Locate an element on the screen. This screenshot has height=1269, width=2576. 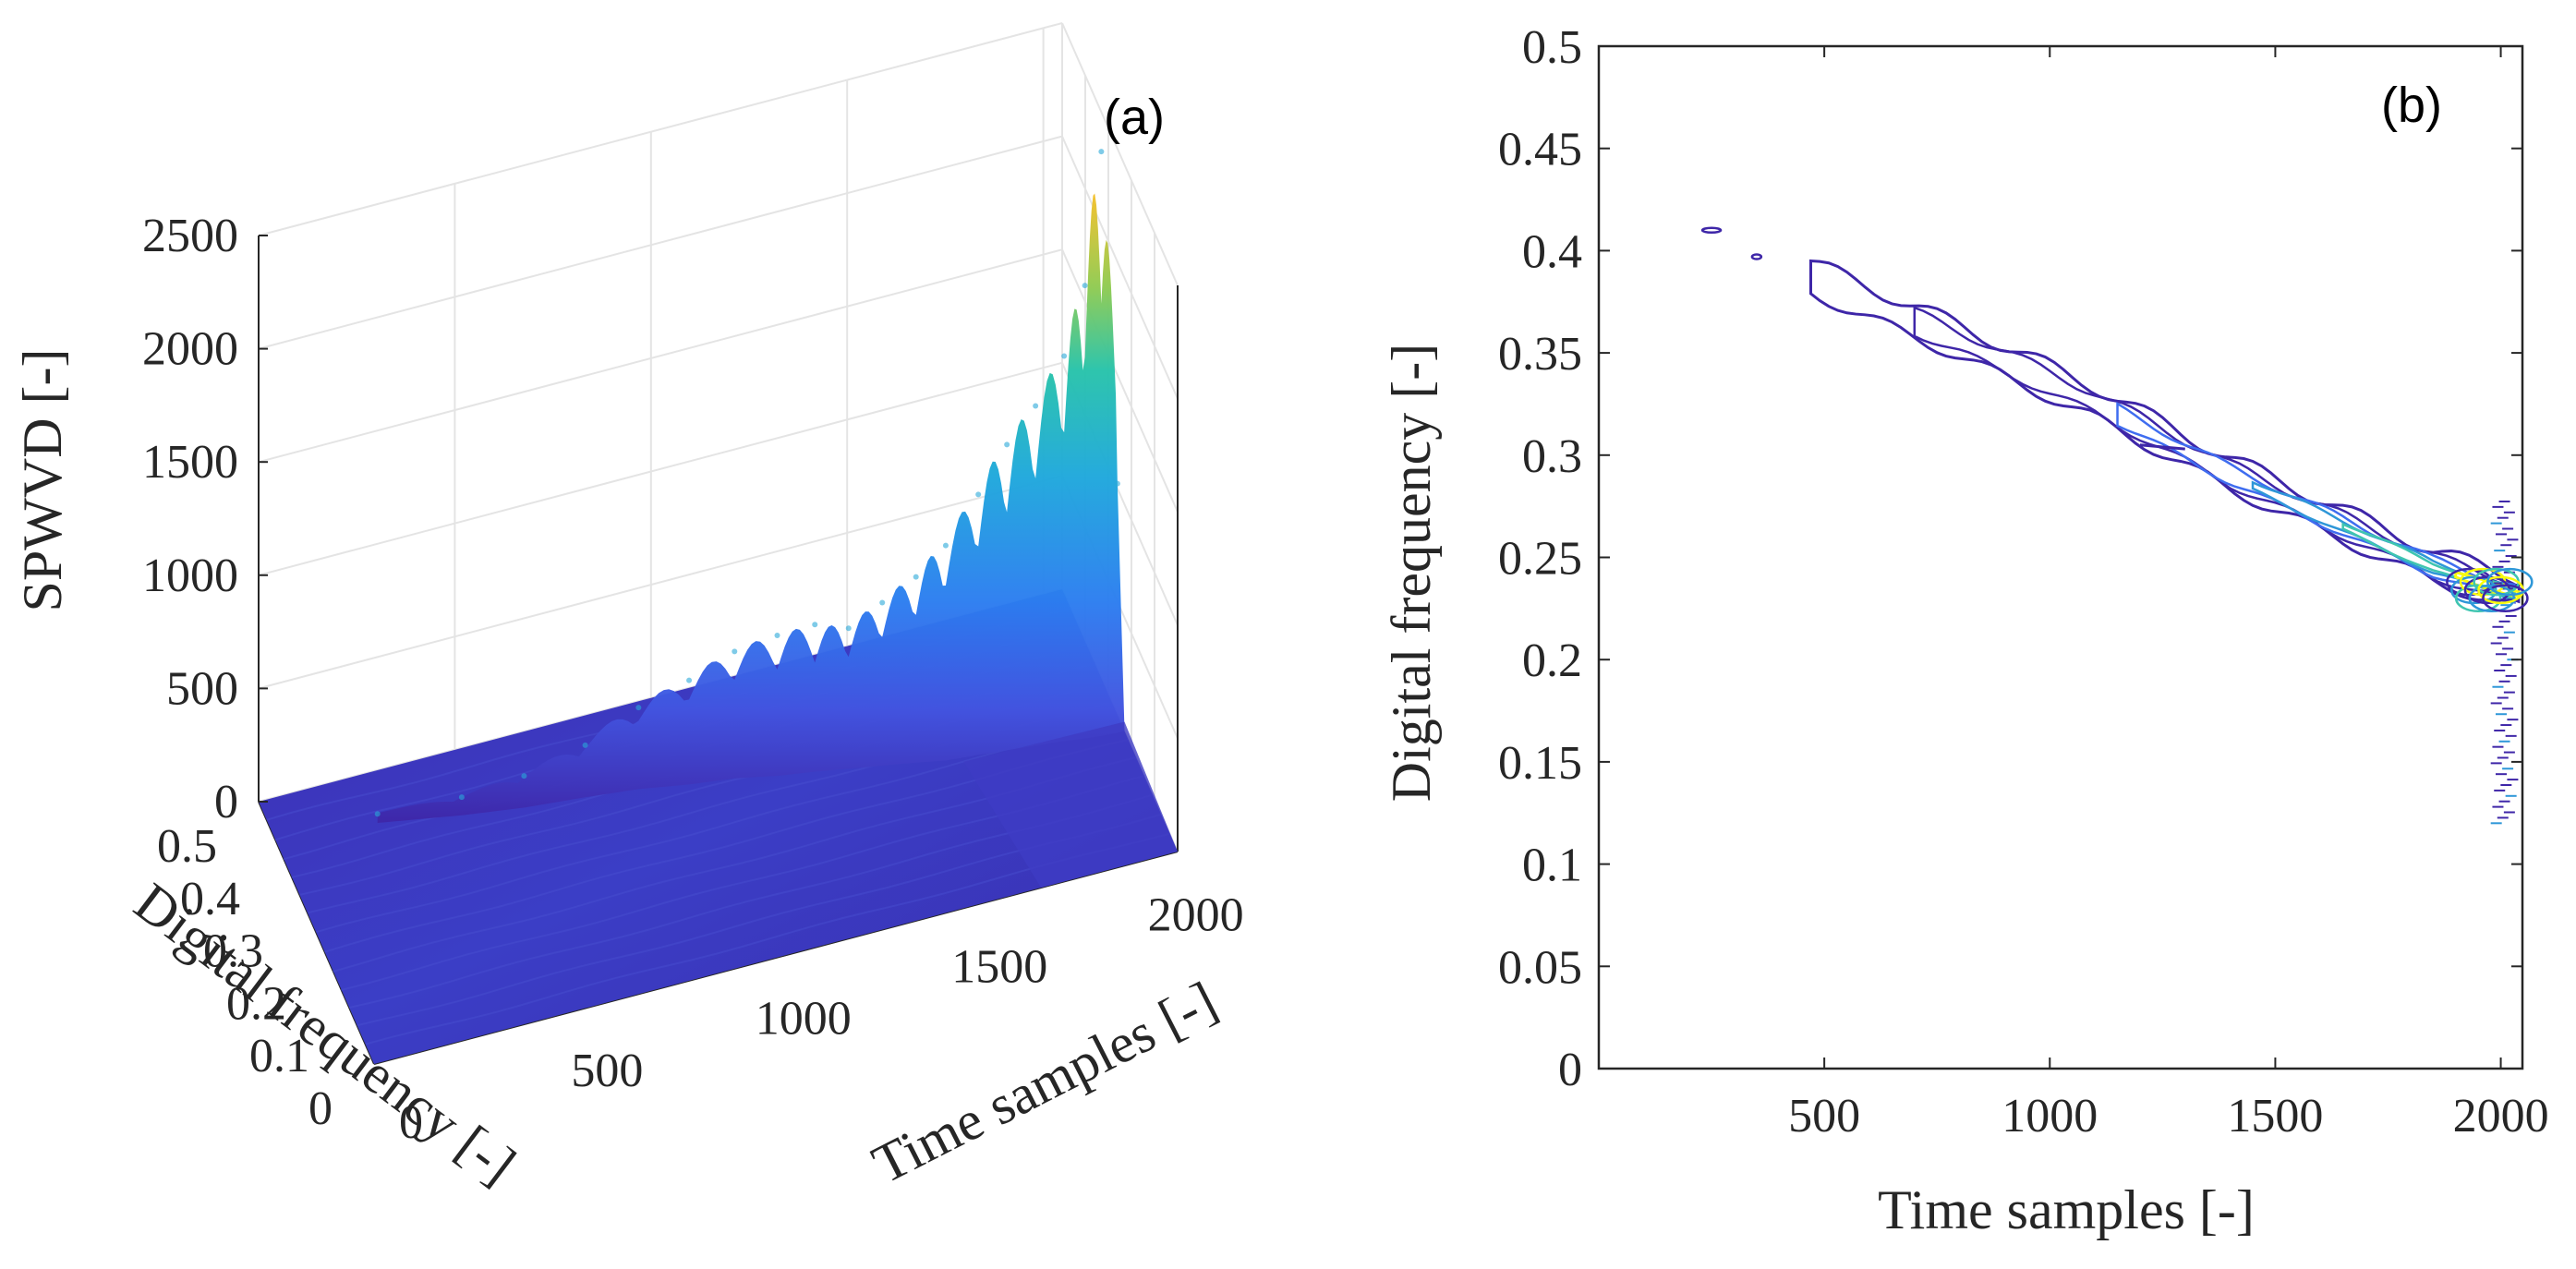
z-tick-label: 500 is located at coordinates (202, 688).